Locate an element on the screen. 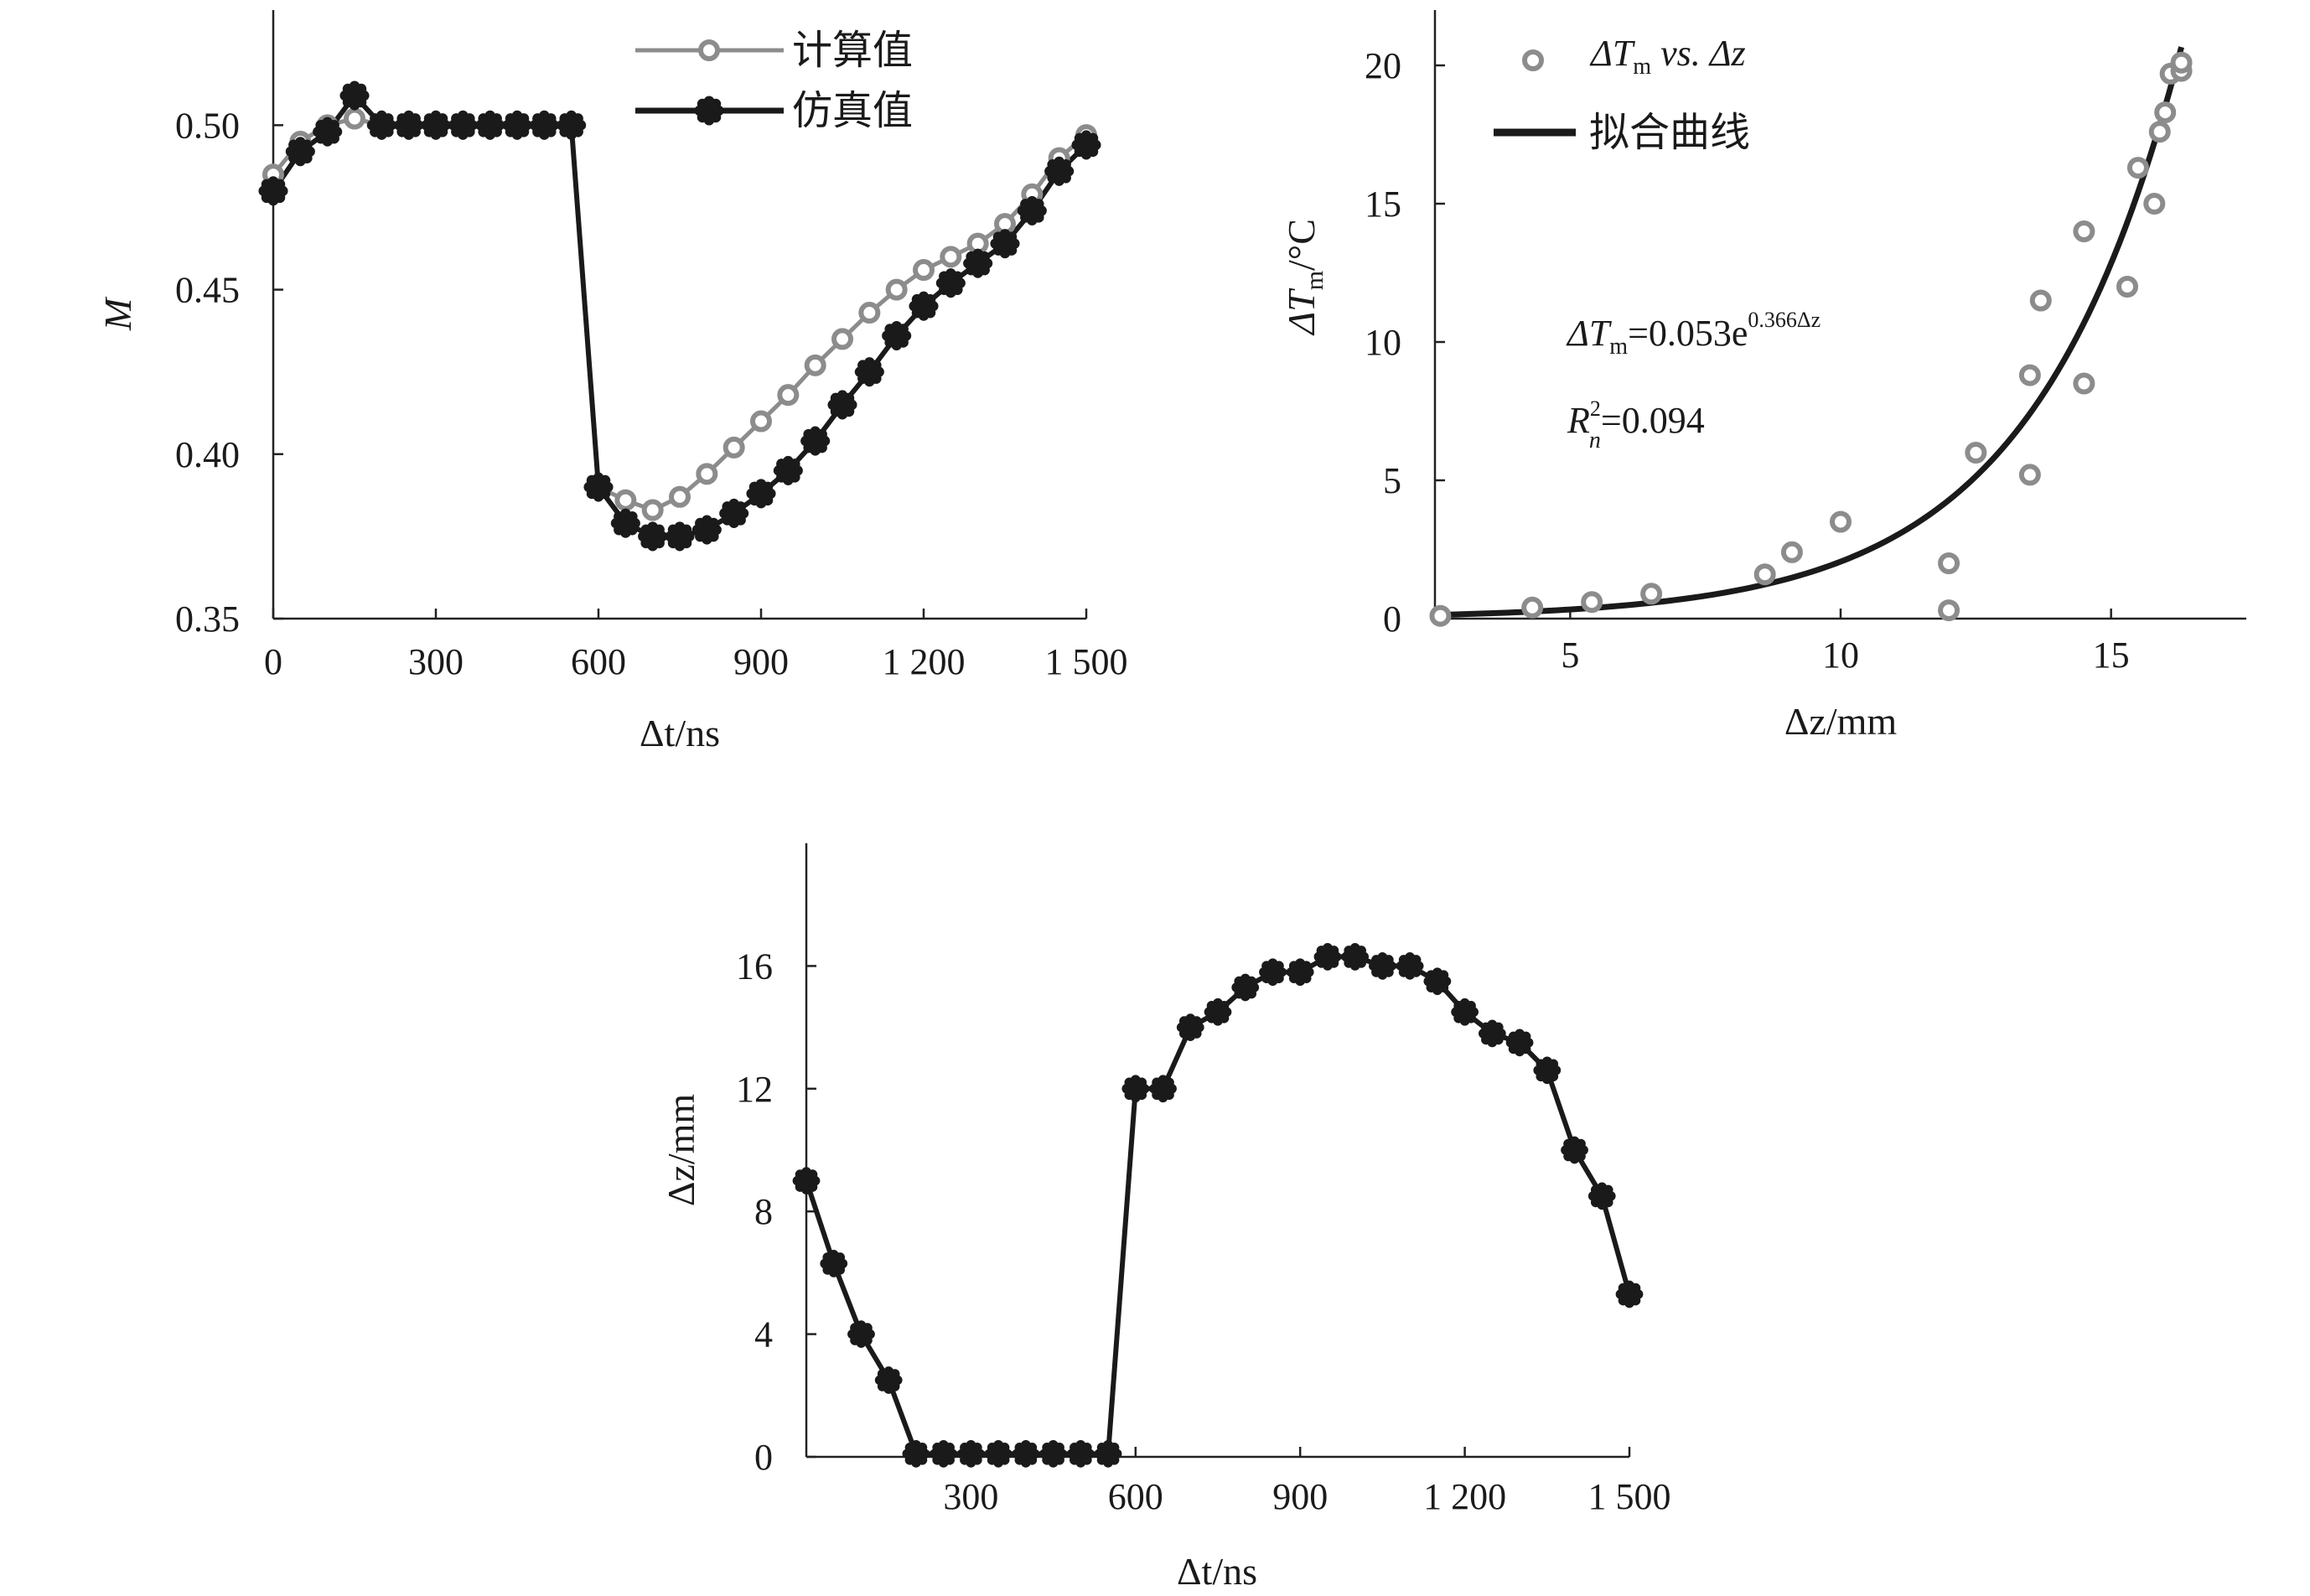  right-y-tick-label: 20 is located at coordinates (1383, 65).